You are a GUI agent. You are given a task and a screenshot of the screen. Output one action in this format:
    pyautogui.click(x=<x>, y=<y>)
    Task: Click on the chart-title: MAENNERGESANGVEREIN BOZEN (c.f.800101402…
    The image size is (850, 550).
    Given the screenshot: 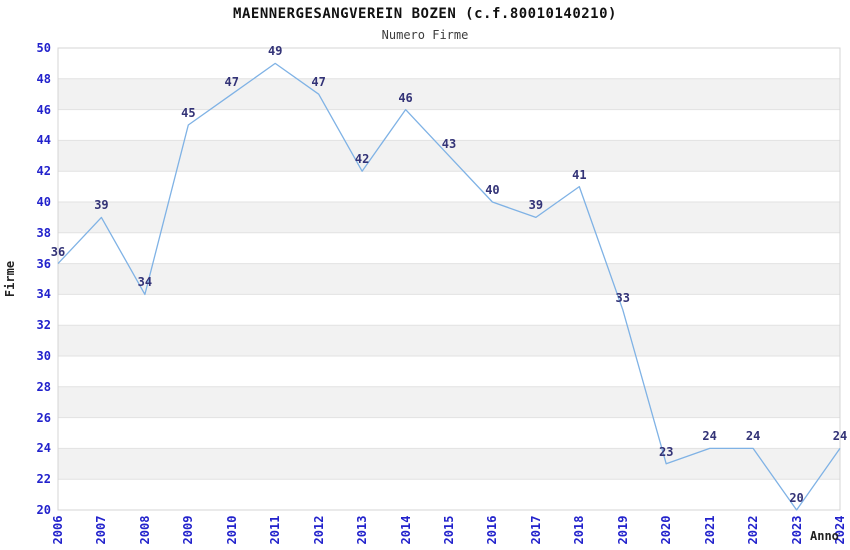 What is the action you would take?
    pyautogui.click(x=425, y=14)
    